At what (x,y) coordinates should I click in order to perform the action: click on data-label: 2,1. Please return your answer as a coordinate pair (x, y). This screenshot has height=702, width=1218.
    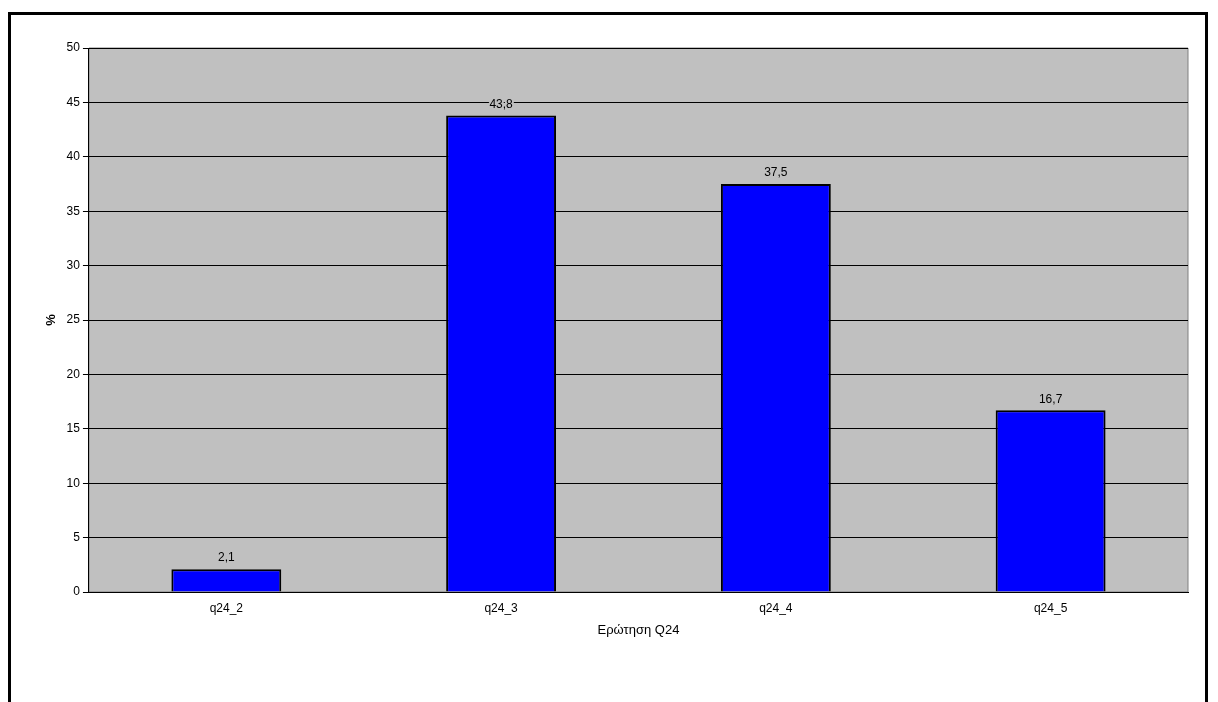
    Looking at the image, I should click on (226, 557).